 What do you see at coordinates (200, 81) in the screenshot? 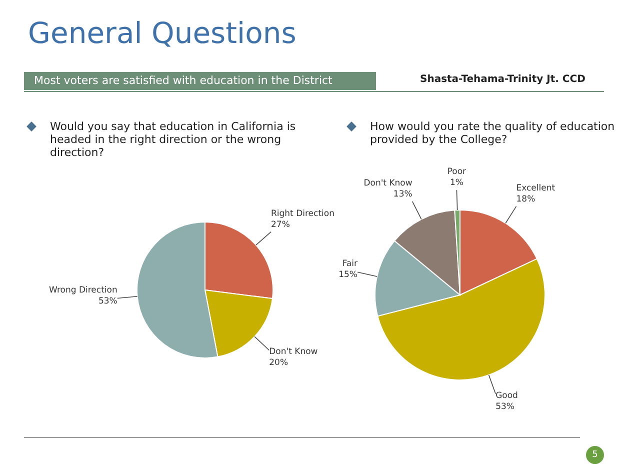
I see `text: Most voters are satisfied with education in the District` at bounding box center [200, 81].